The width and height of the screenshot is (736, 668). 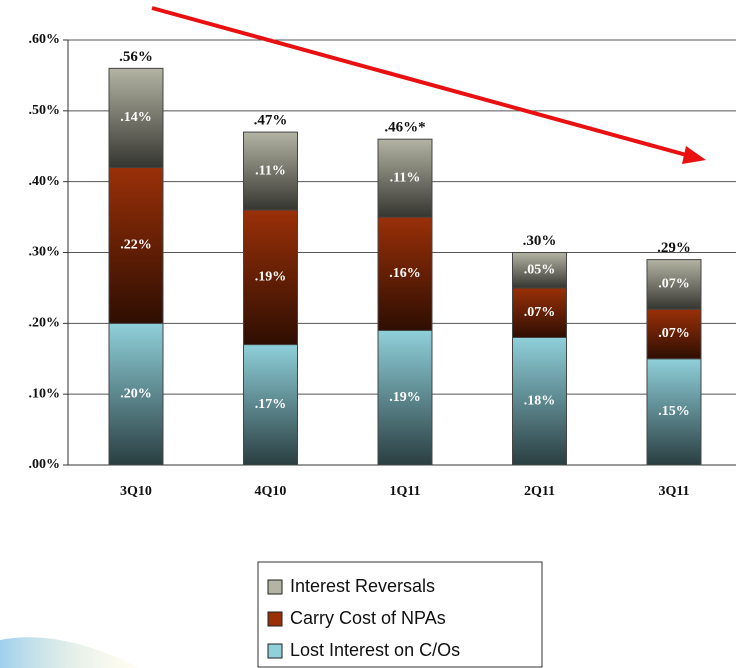 I want to click on x-tick-label: 3Q10, so click(x=136, y=491).